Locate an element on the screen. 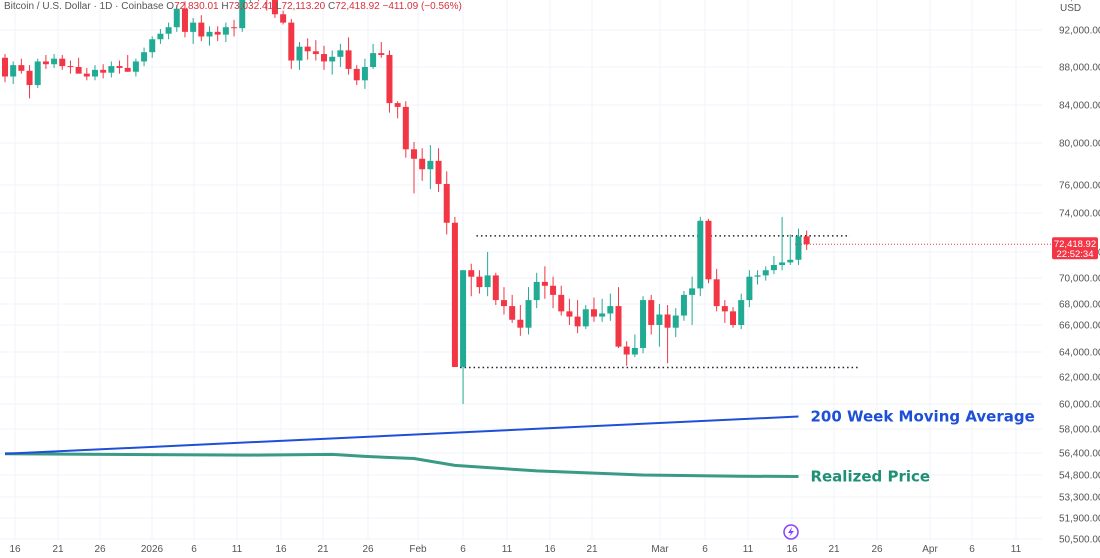 The width and height of the screenshot is (1100, 558). currency-label: USD is located at coordinates (1070, 8).